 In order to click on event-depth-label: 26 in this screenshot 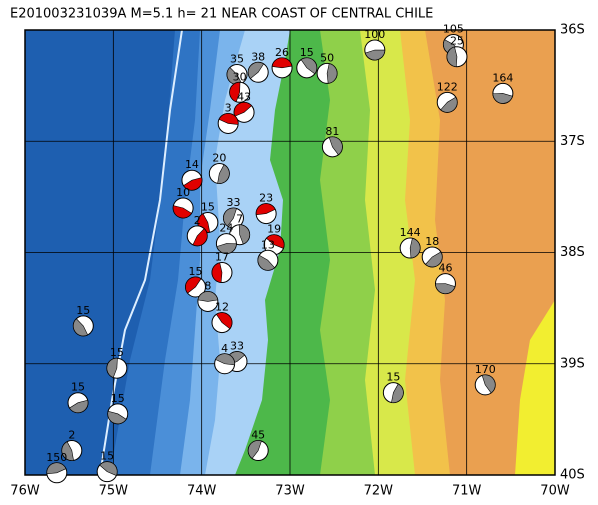, I will do `click(282, 52)`.